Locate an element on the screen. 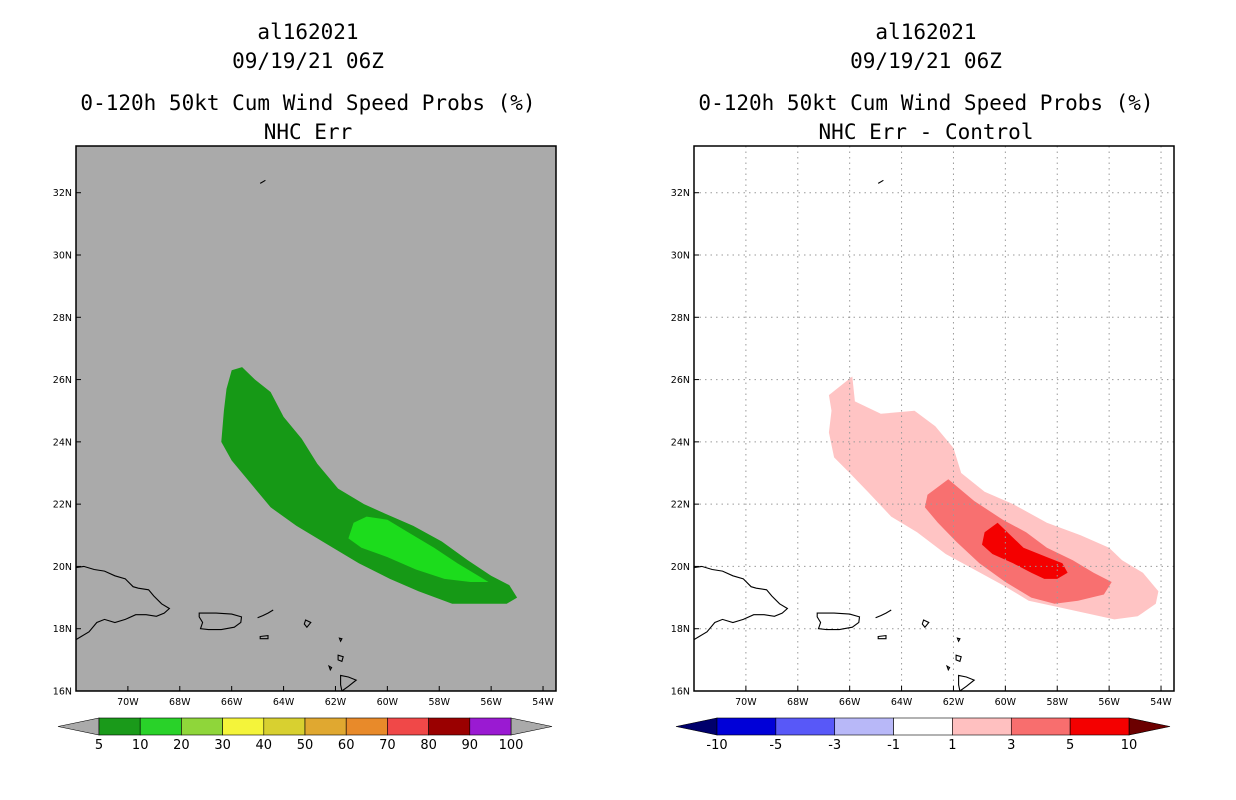  left-y-tick-label: 28N is located at coordinates (62, 318).